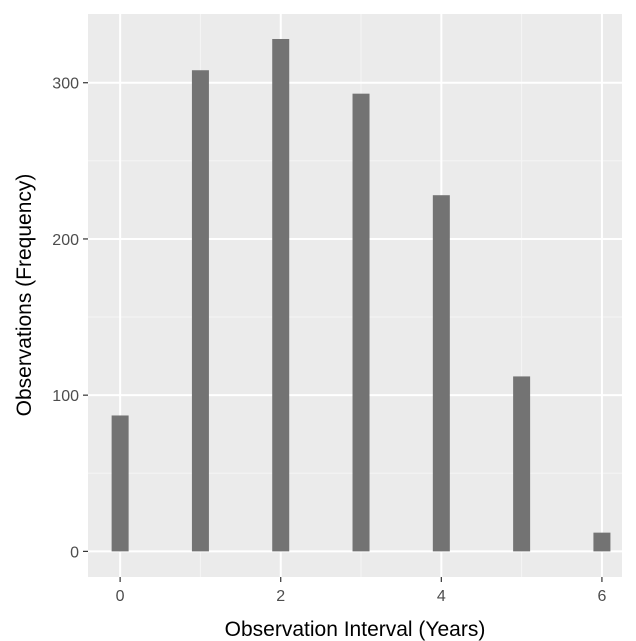 This screenshot has width=636, height=641. I want to click on y-tick-label: 200, so click(65, 240).